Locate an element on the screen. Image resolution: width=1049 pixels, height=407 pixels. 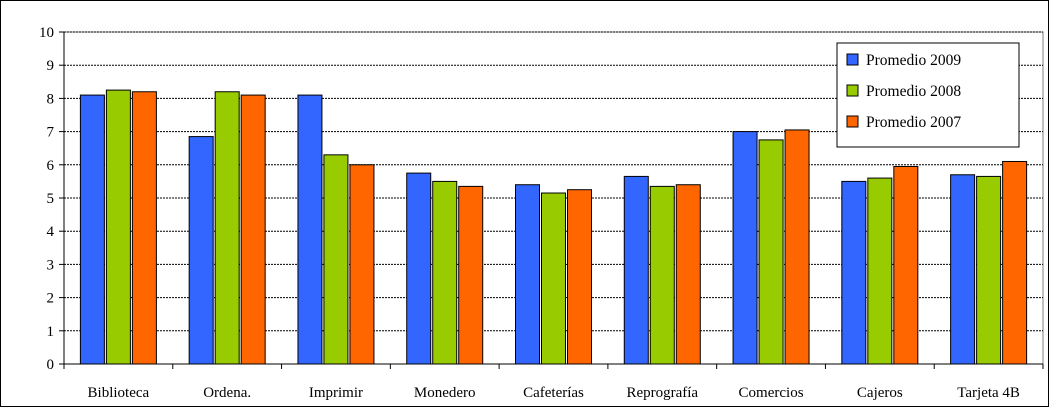
x-category-label: Tarjeta 4B is located at coordinates (988, 393).